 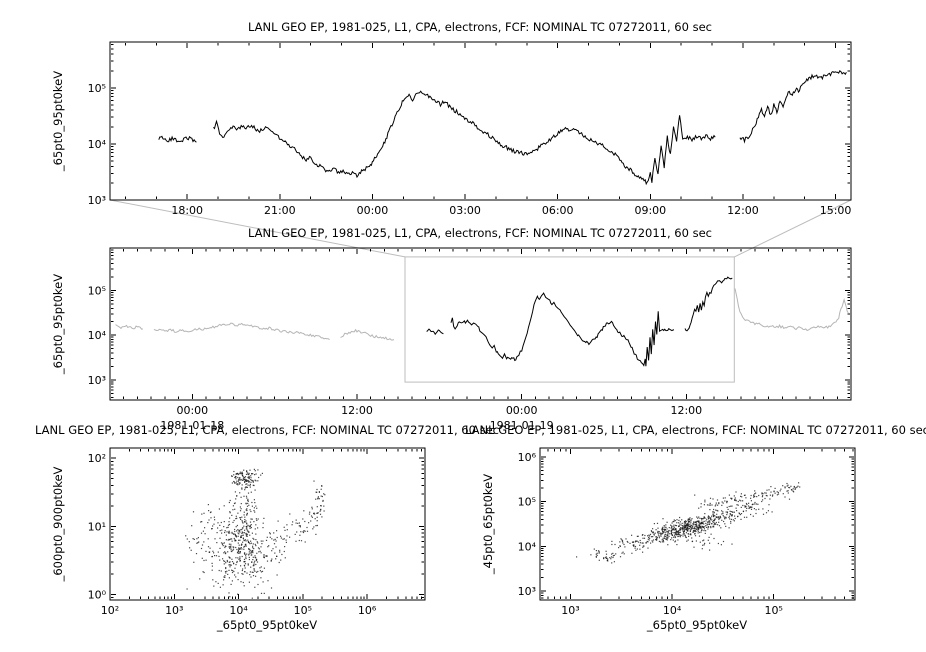 What do you see at coordinates (110, 610) in the screenshot?
I see `x-tick-label: 10²` at bounding box center [110, 610].